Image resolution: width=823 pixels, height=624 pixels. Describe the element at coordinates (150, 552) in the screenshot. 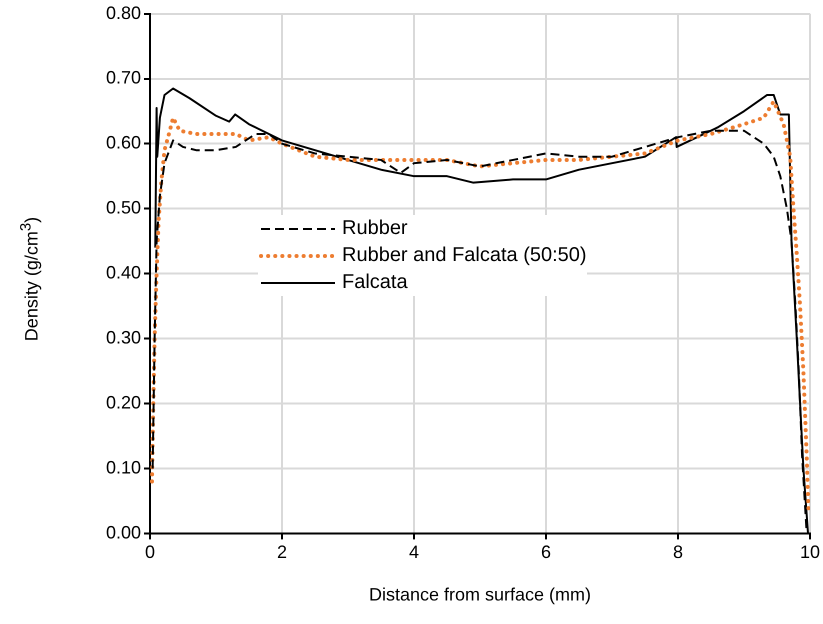

I see `x-tick-label: 0` at that location.